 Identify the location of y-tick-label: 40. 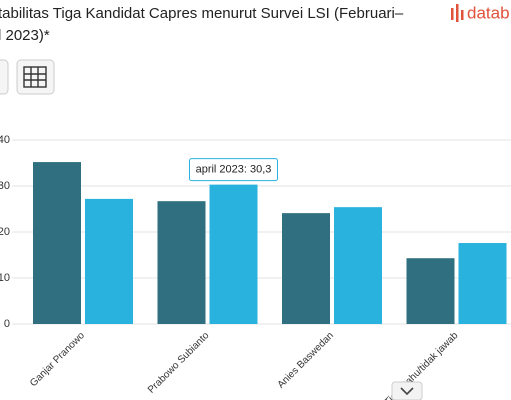
(5, 140).